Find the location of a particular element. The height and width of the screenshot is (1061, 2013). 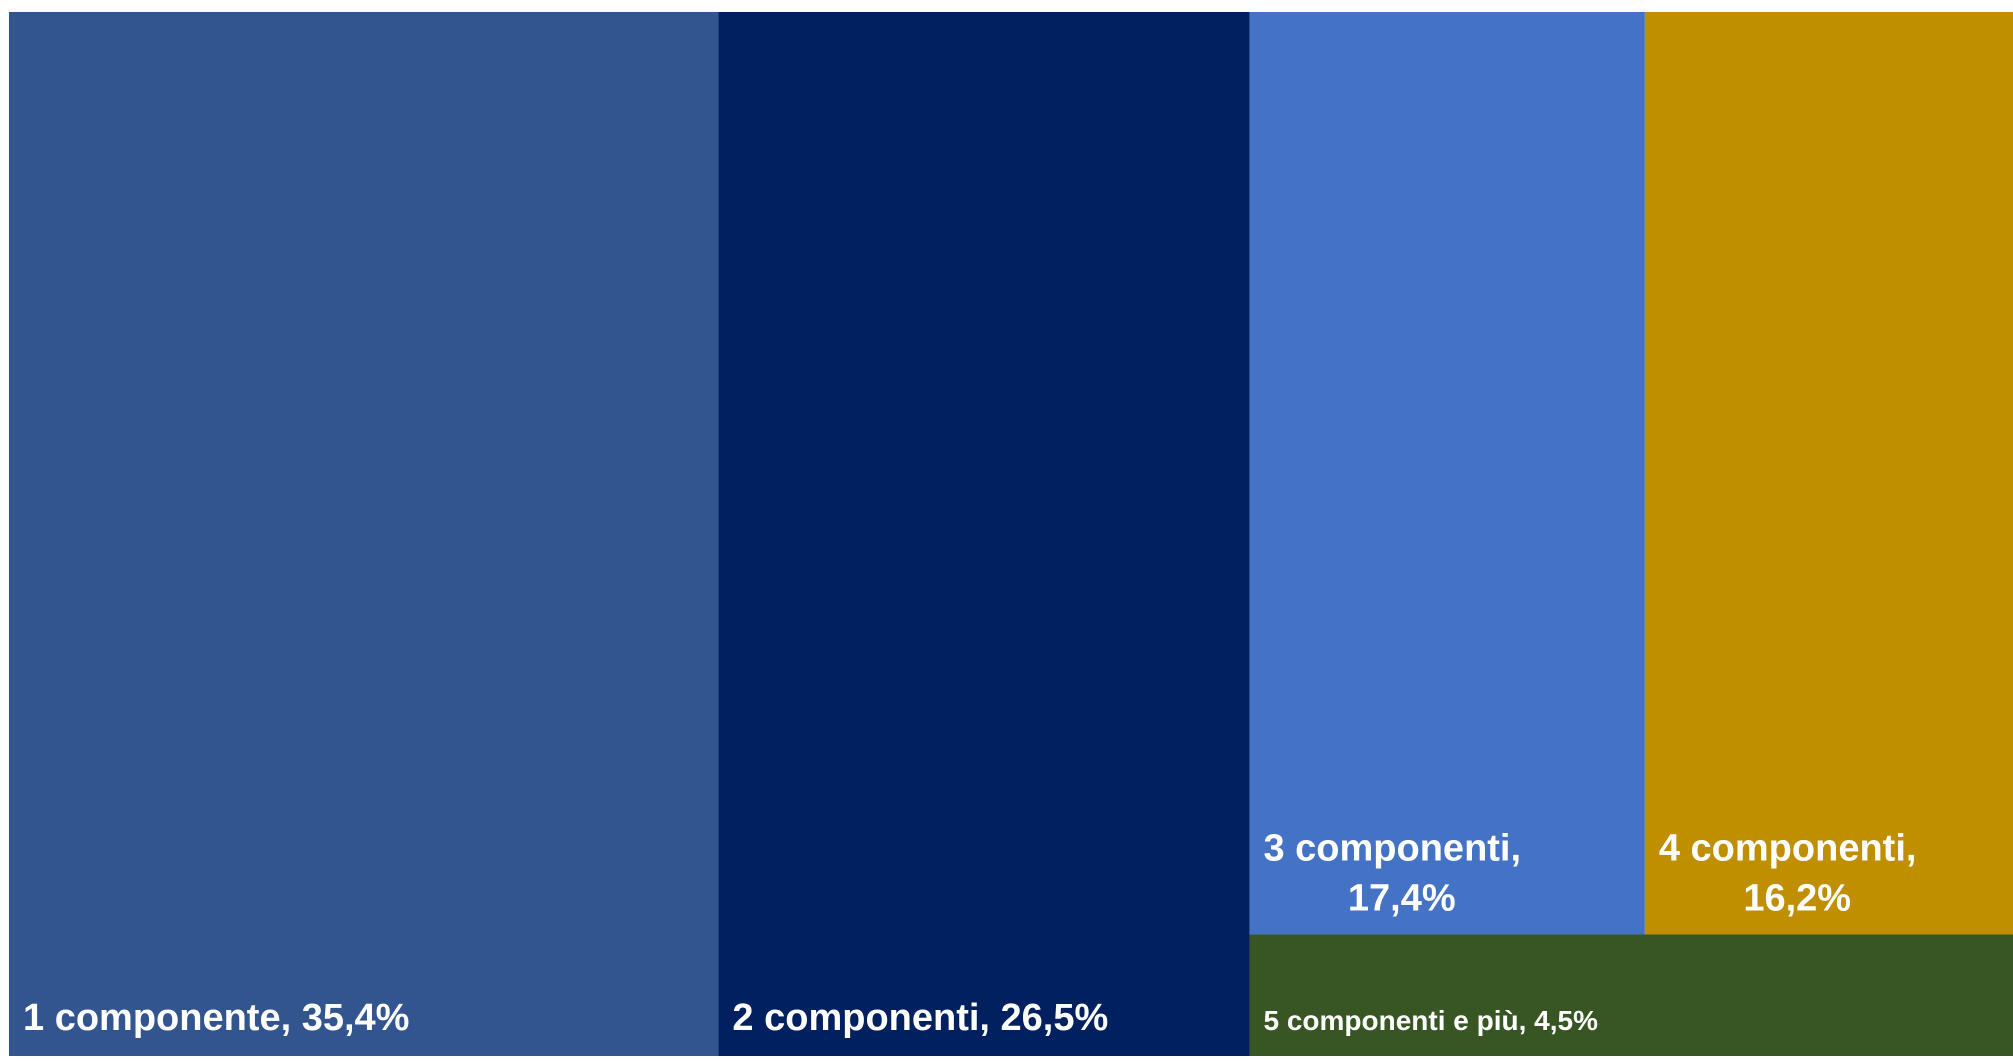

treemap-label-line: 16,2% is located at coordinates (1797, 898).